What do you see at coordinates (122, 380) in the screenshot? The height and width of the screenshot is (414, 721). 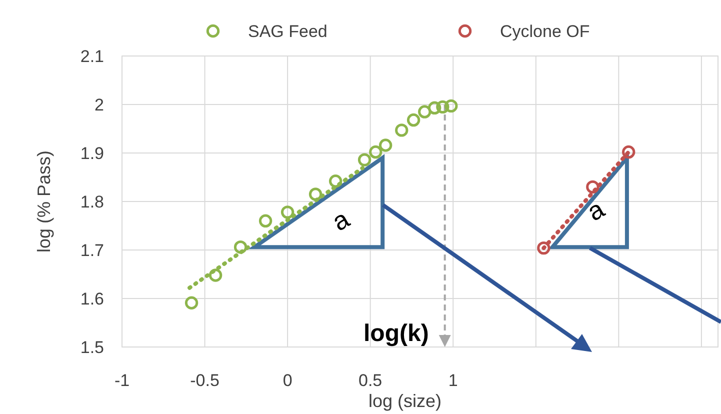 I see `x-tick-label: -1` at bounding box center [122, 380].